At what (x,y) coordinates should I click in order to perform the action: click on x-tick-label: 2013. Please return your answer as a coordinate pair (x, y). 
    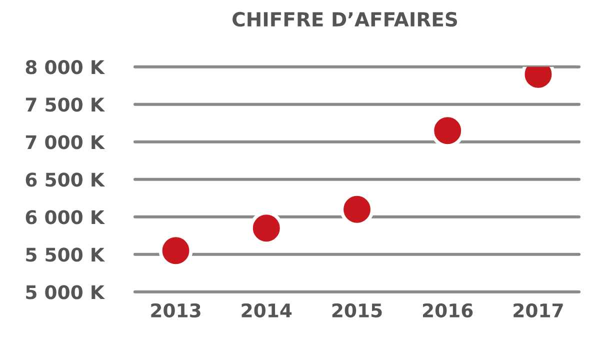
    Looking at the image, I should click on (175, 310).